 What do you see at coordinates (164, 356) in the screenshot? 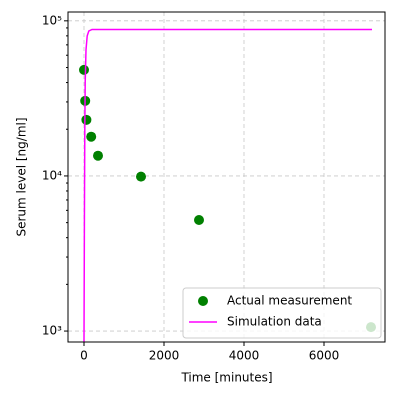
I see `x-tick-label: 2000` at bounding box center [164, 356].